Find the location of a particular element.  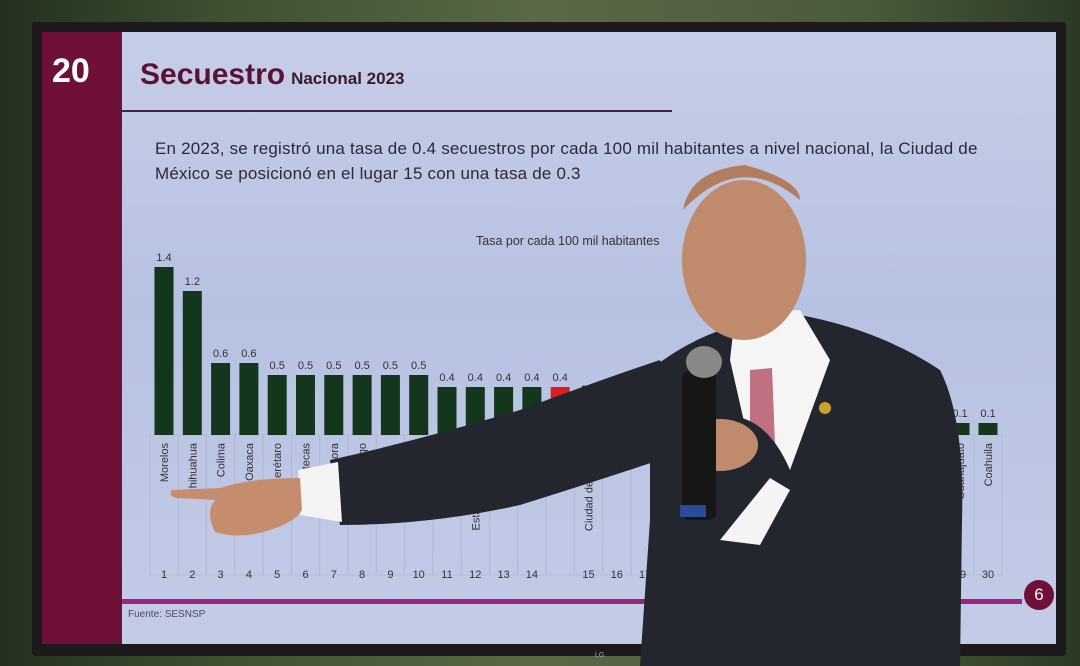

page-number: 6 is located at coordinates (1039, 595).